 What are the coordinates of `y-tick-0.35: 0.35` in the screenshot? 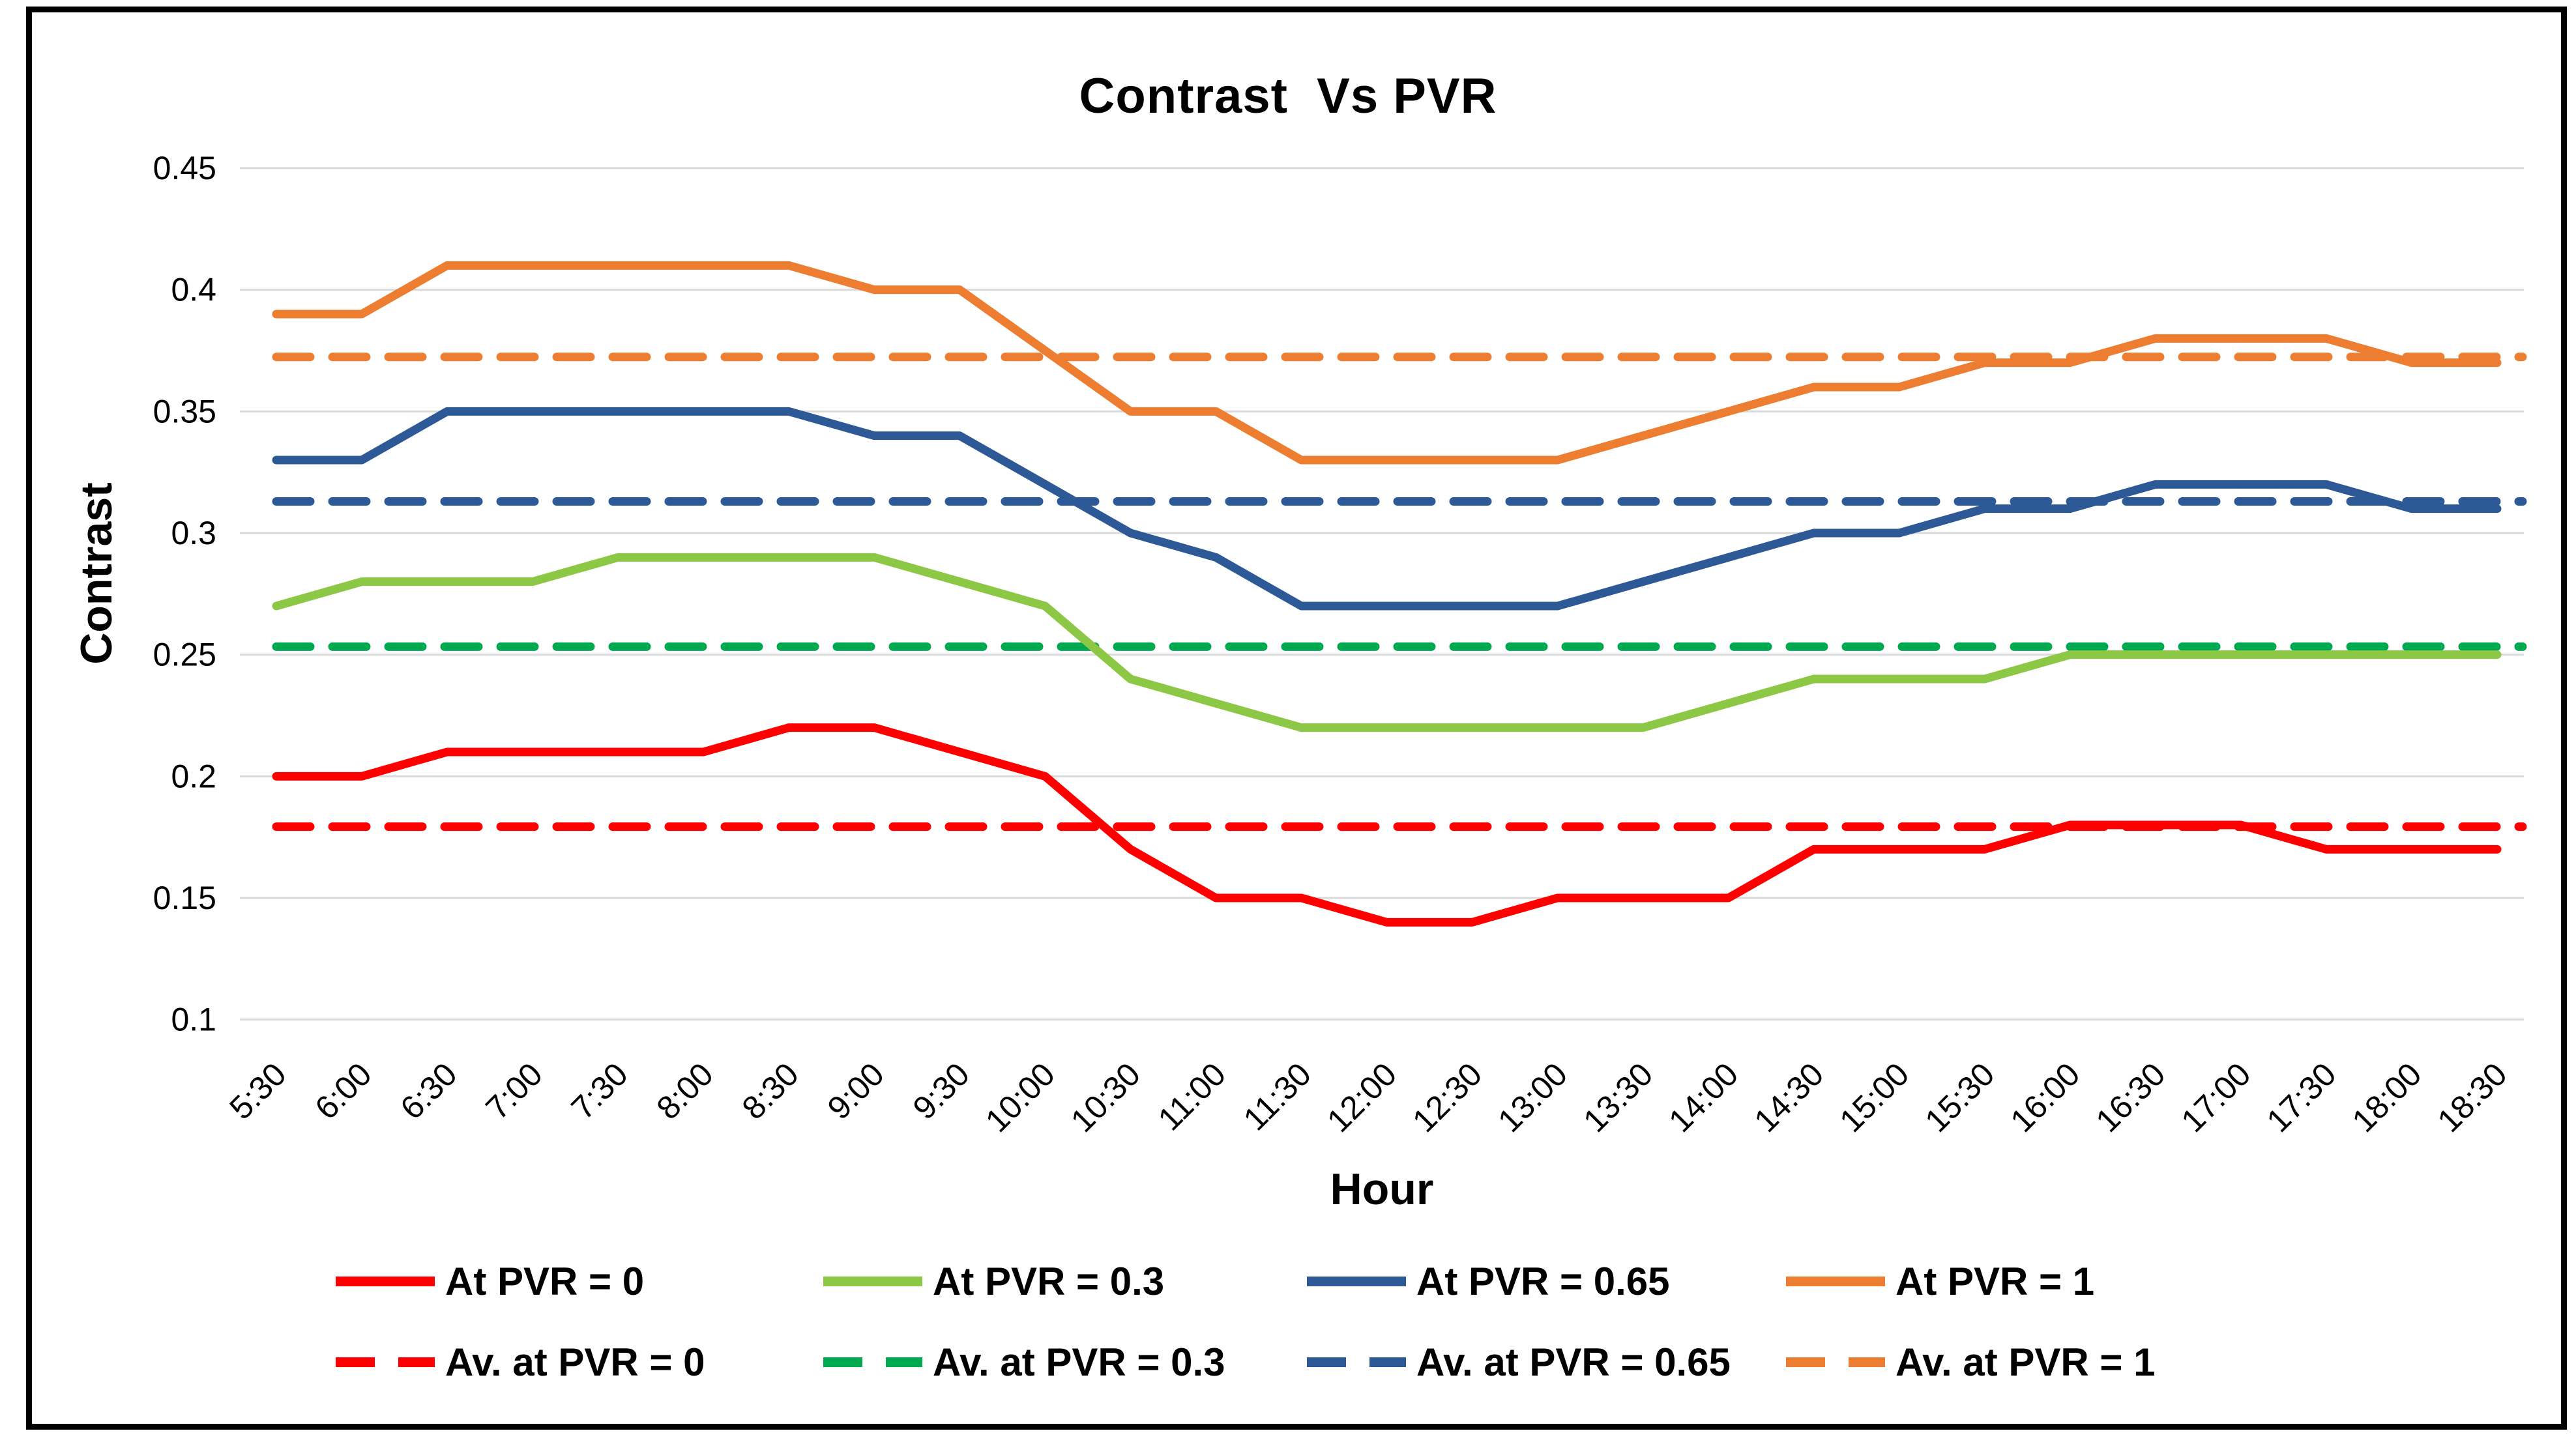 It's located at (184, 411).